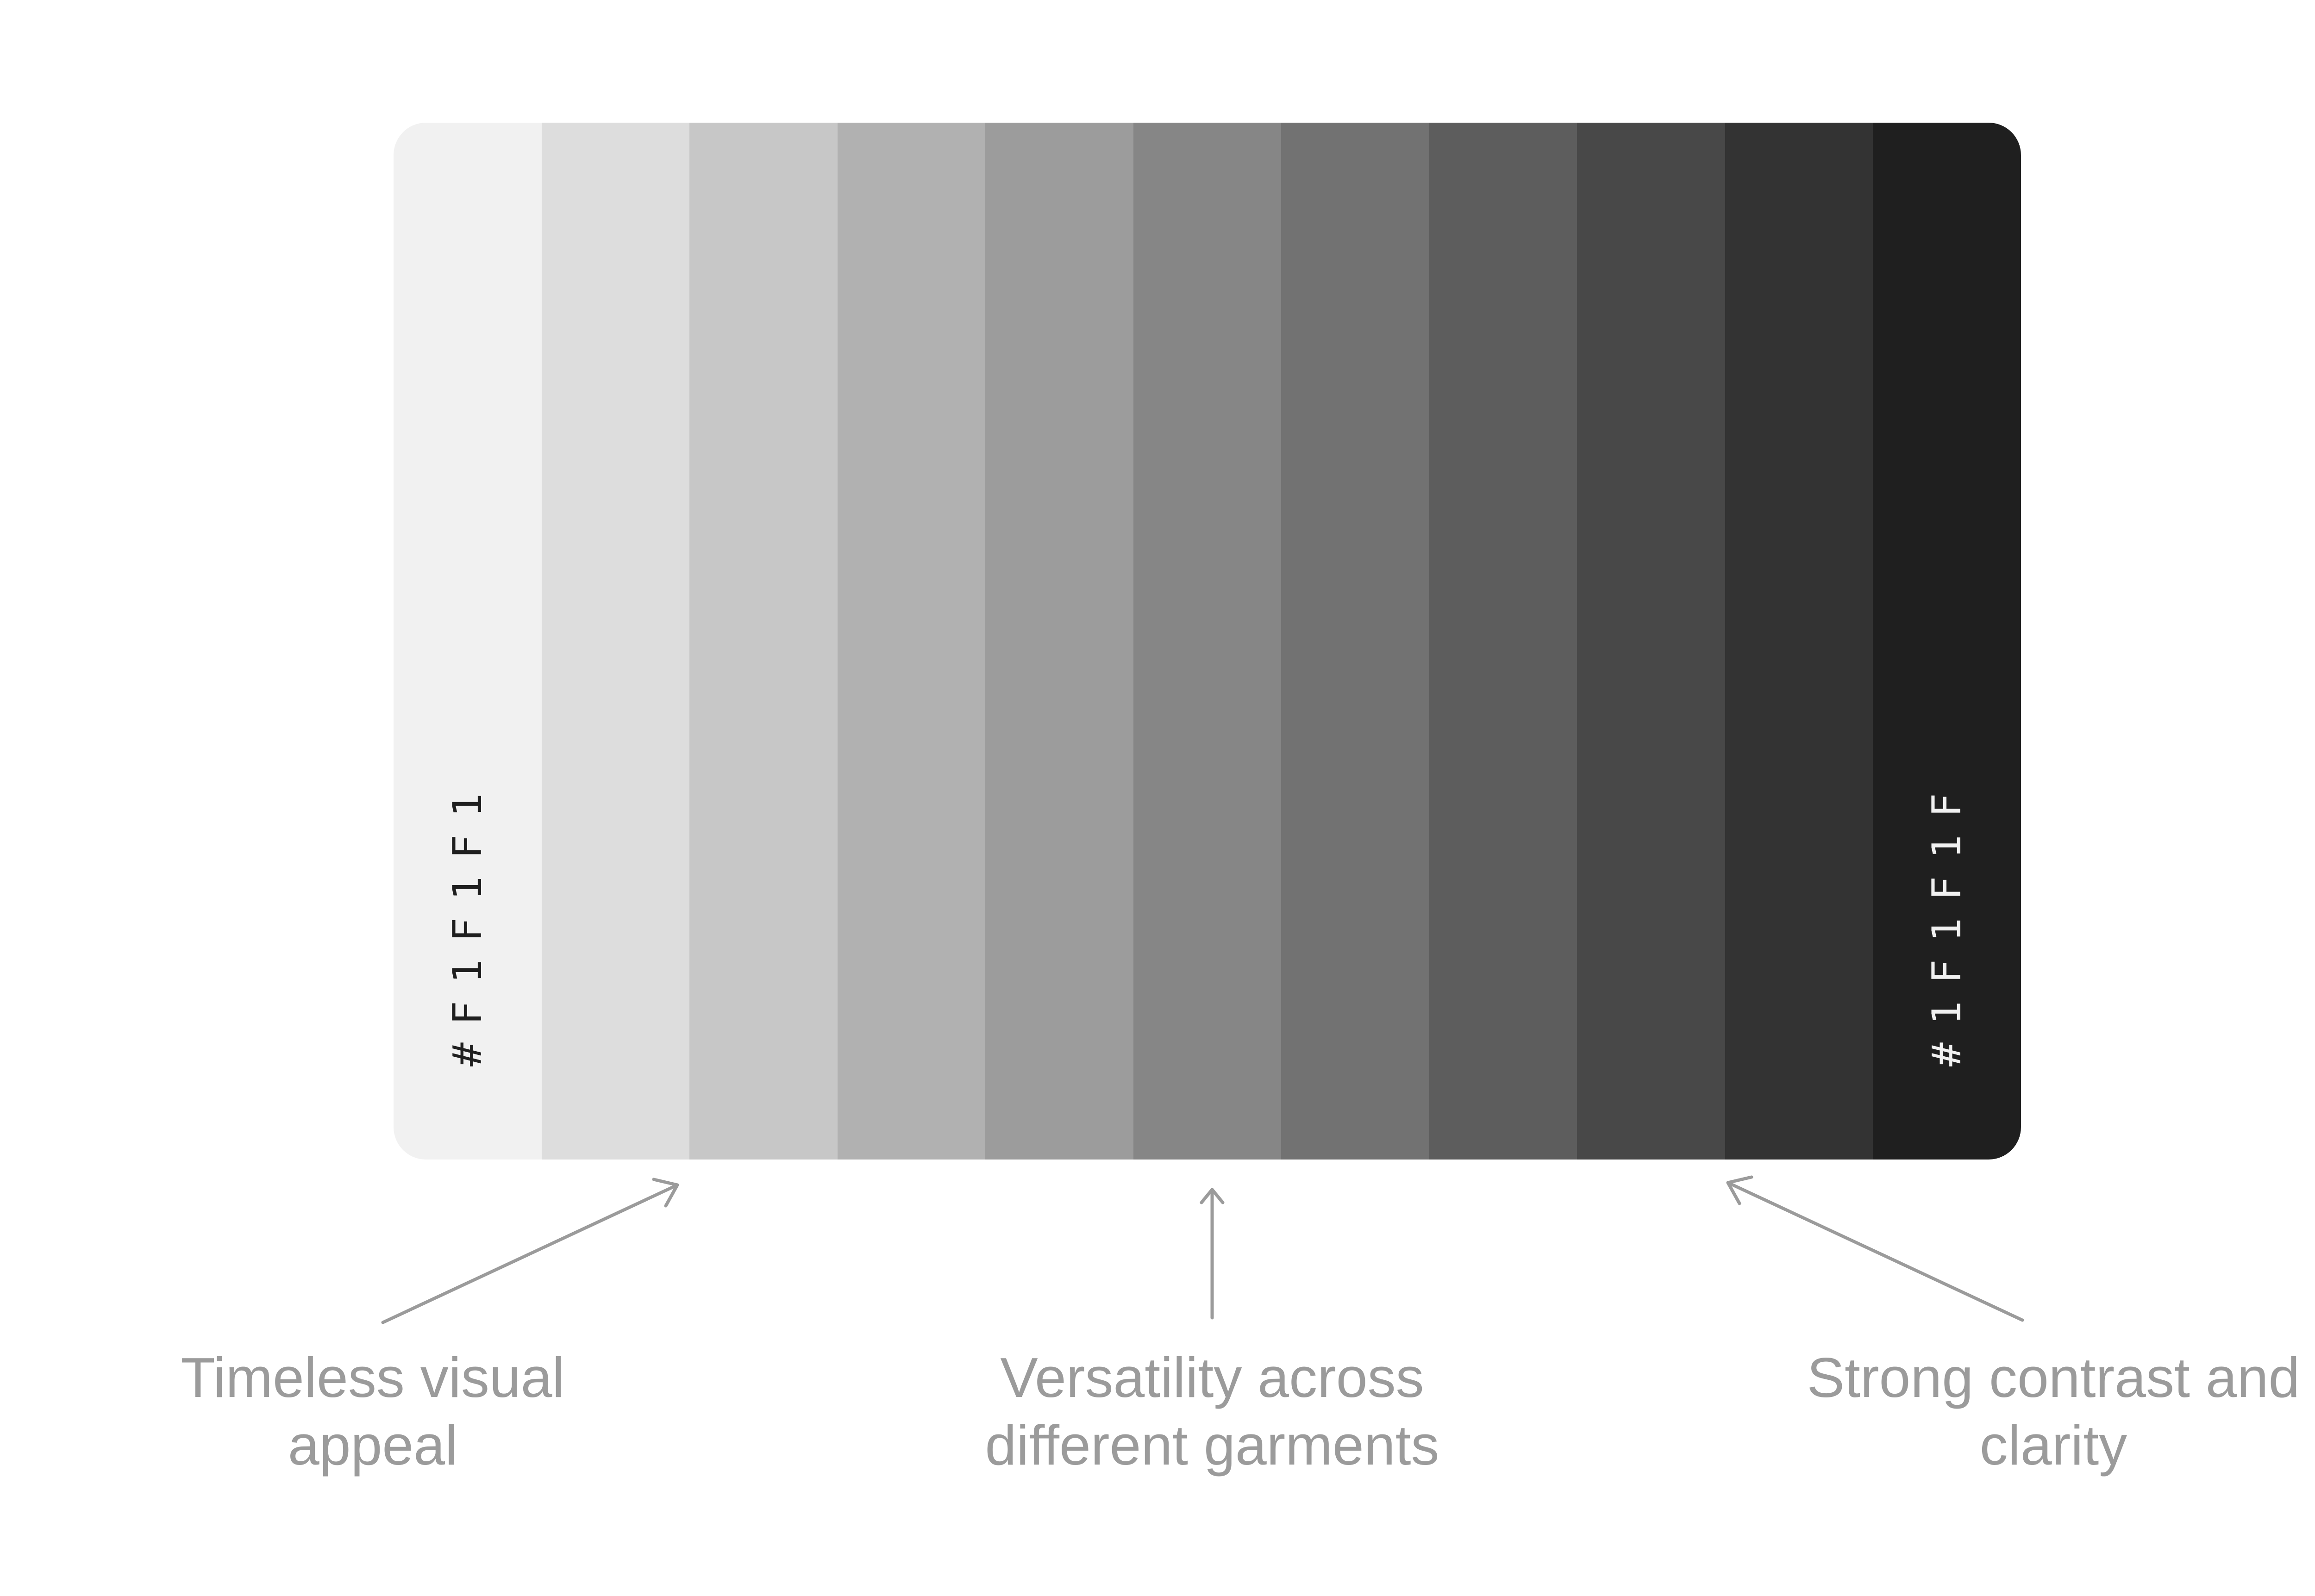 The width and height of the screenshot is (2315, 1596). What do you see at coordinates (1212, 1254) in the screenshot?
I see `arrow-center` at bounding box center [1212, 1254].